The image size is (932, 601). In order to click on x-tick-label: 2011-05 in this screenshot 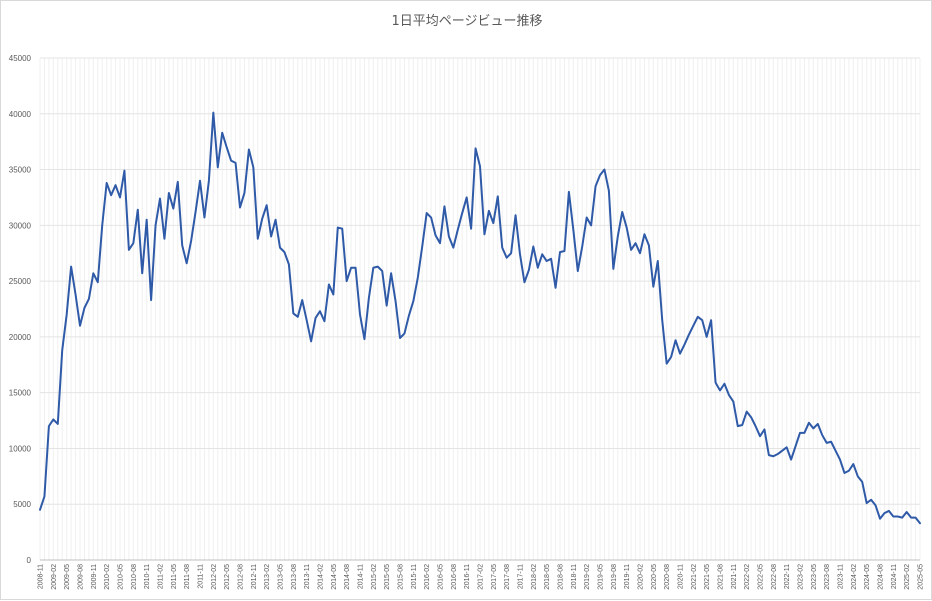, I will do `click(174, 576)`.